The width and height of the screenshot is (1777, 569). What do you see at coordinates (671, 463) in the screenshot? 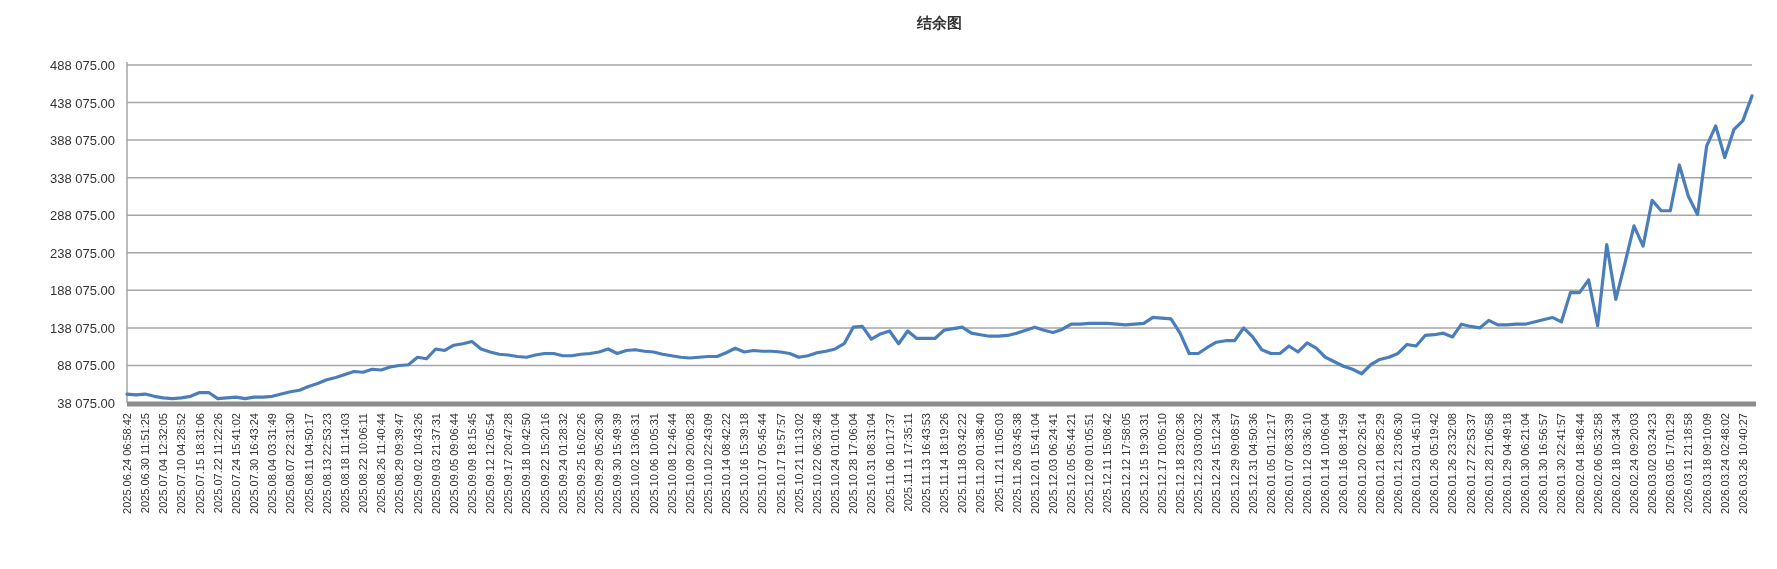
I see `x-tick-label: 2025.10.08 12:46:44` at bounding box center [671, 463].